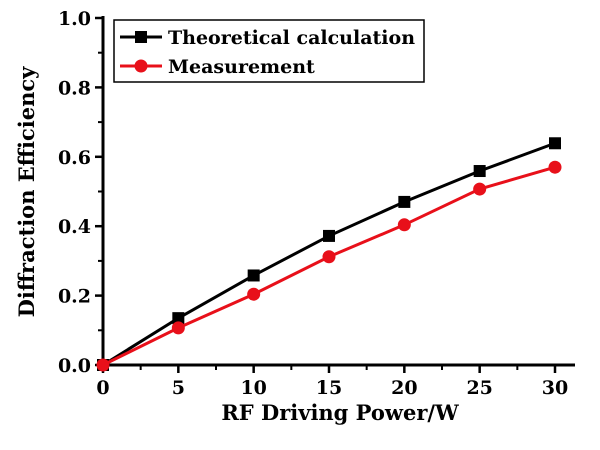 This screenshot has height=450, width=600. Describe the element at coordinates (26, 192) in the screenshot. I see `y-axis-label: Diffraction Efficiency` at that location.